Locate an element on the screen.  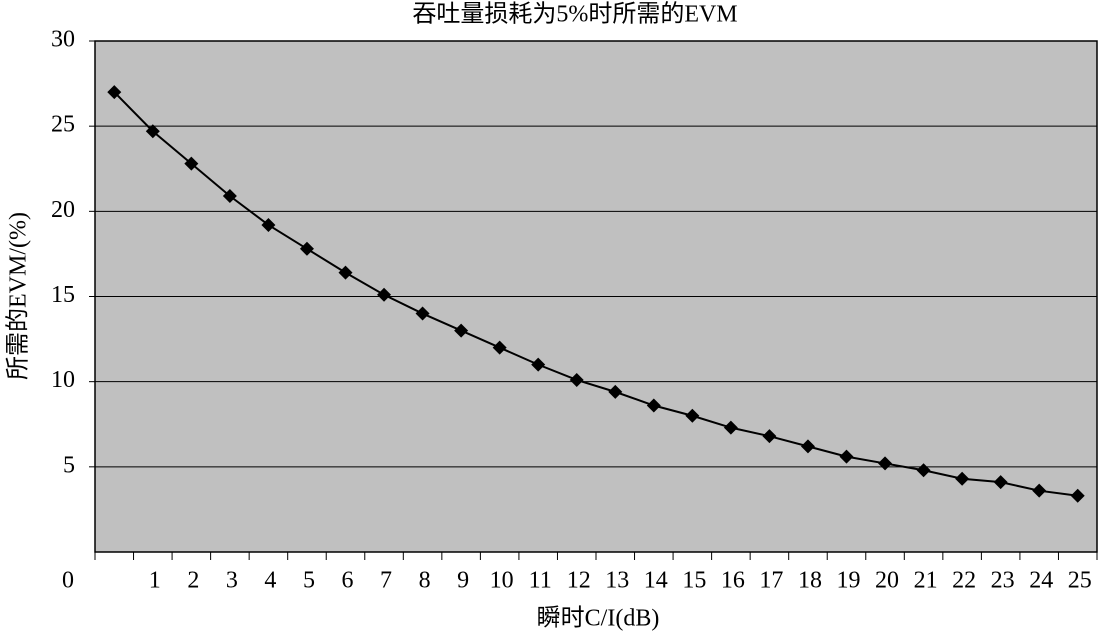
x-tick-label: 10 is located at coordinates (502, 581).